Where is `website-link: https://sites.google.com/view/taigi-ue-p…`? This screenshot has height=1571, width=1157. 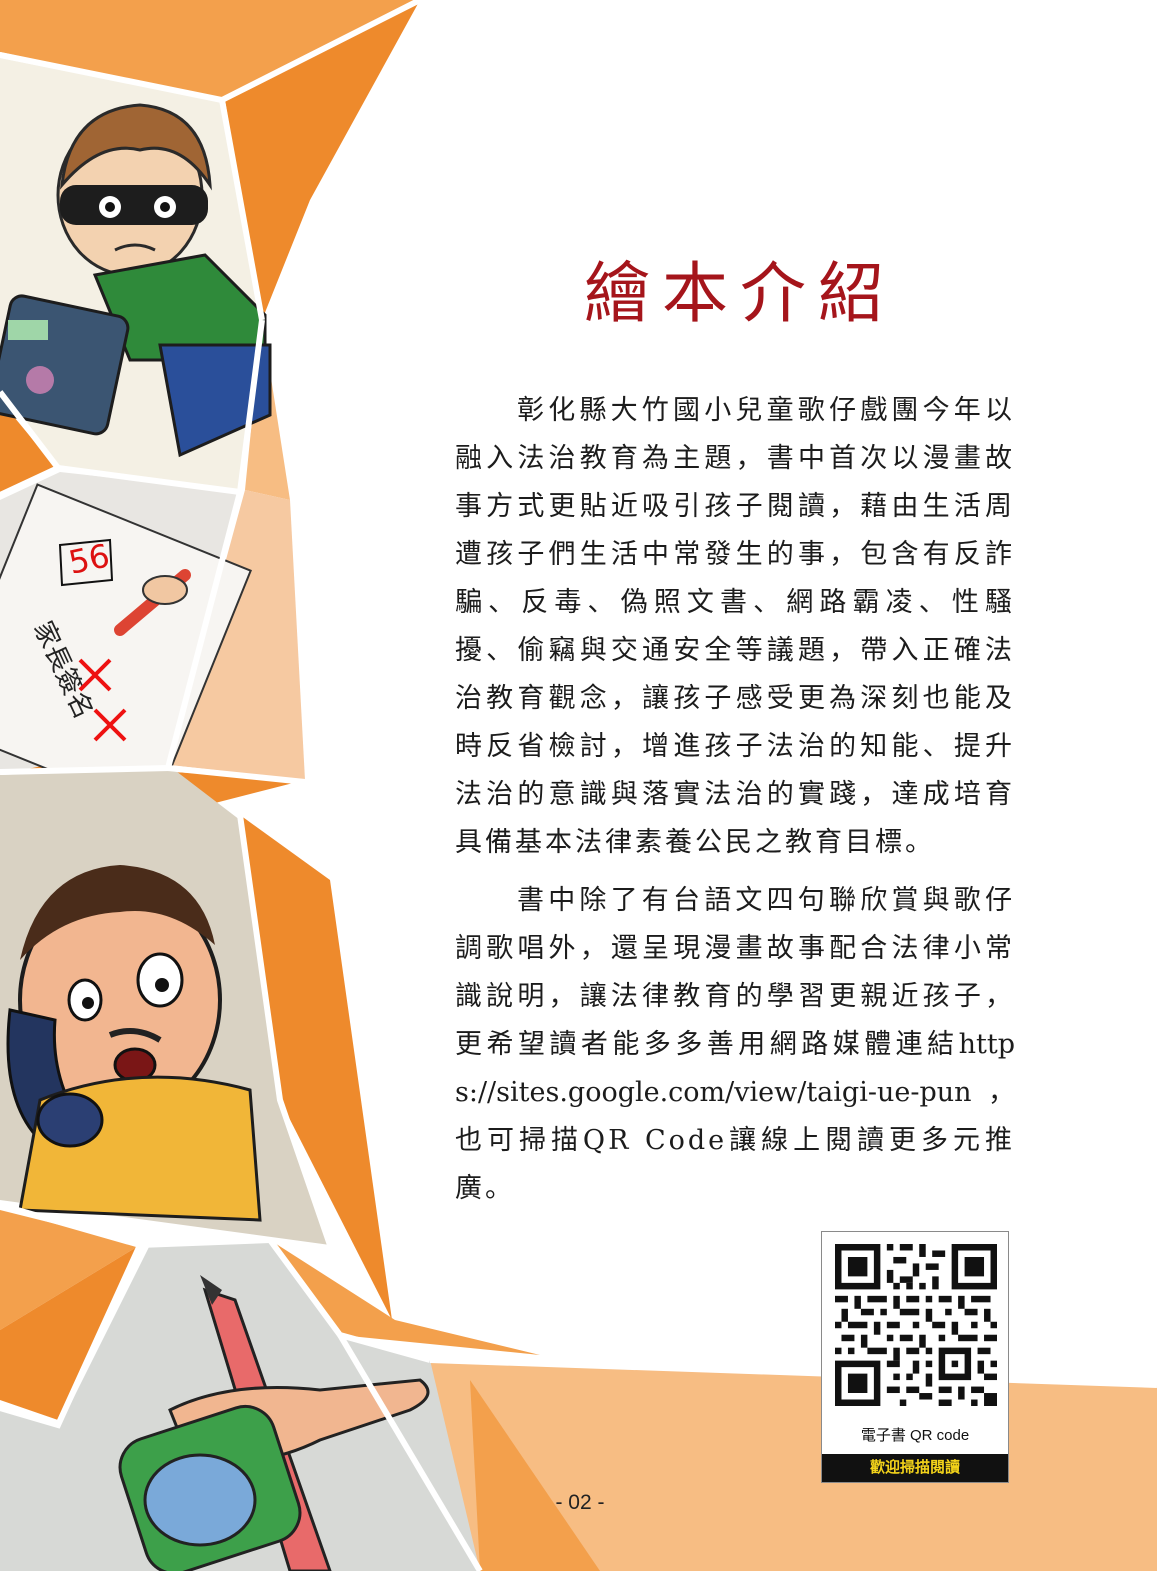 website-link: https://sites.google.com/view/taigi-ue-p… is located at coordinates (735, 1068).